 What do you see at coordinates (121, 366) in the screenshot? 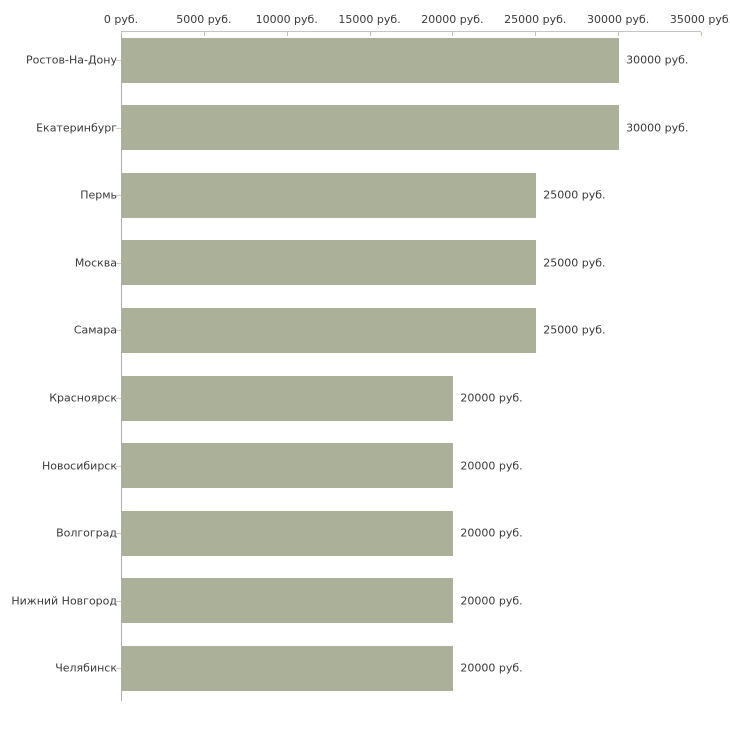
I see `y-axis-line` at bounding box center [121, 366].